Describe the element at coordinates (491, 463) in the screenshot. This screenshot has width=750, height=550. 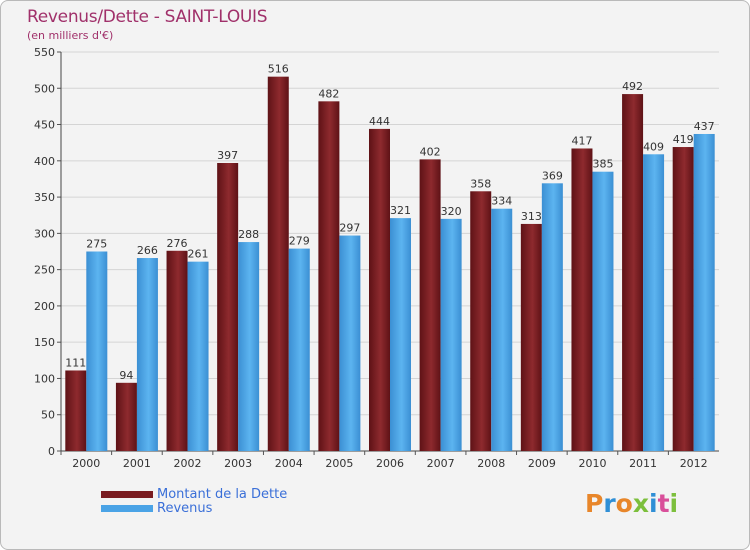
I see `x-tick-label: 2008` at that location.